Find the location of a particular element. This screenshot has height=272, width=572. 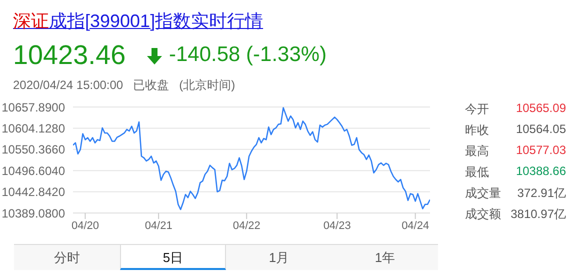

y-tick-label: 10389.0800 is located at coordinates (34, 213).